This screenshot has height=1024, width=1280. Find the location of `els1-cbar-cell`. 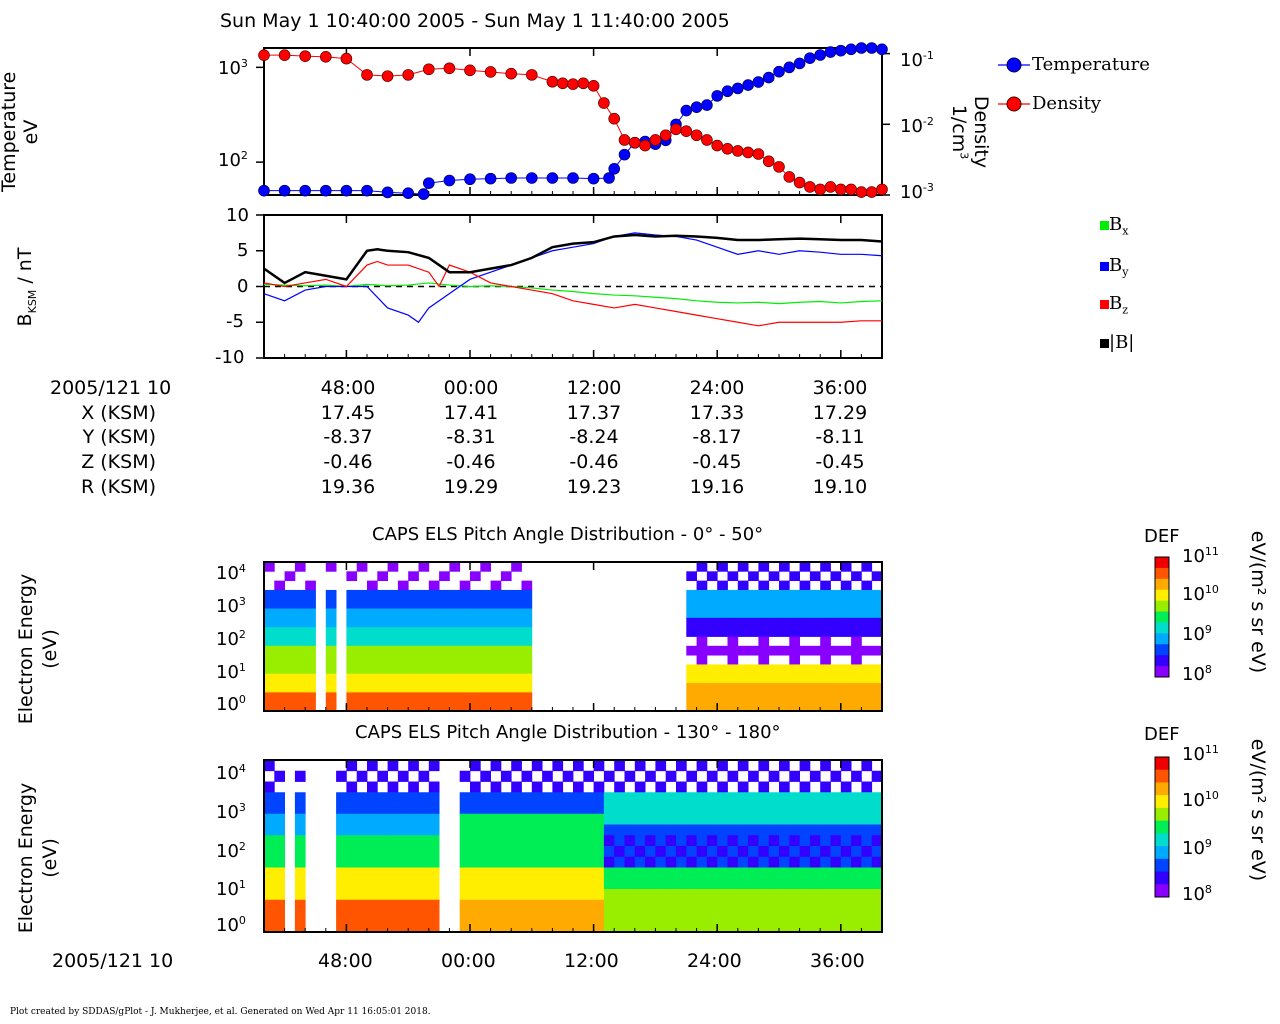

els1-cbar-cell is located at coordinates (1162, 584).